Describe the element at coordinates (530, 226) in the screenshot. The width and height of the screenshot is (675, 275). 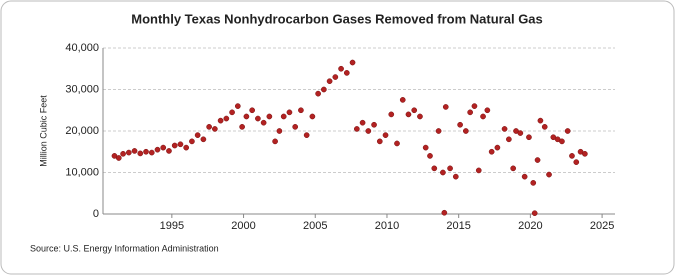
I see `x-tick-label: 2020` at that location.